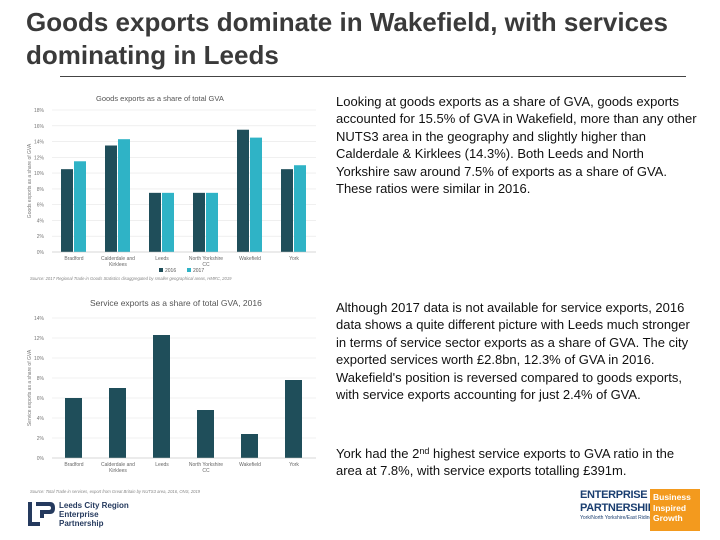 The width and height of the screenshot is (720, 540). I want to click on chart-1-legend-label-0: 2016, so click(170, 271).